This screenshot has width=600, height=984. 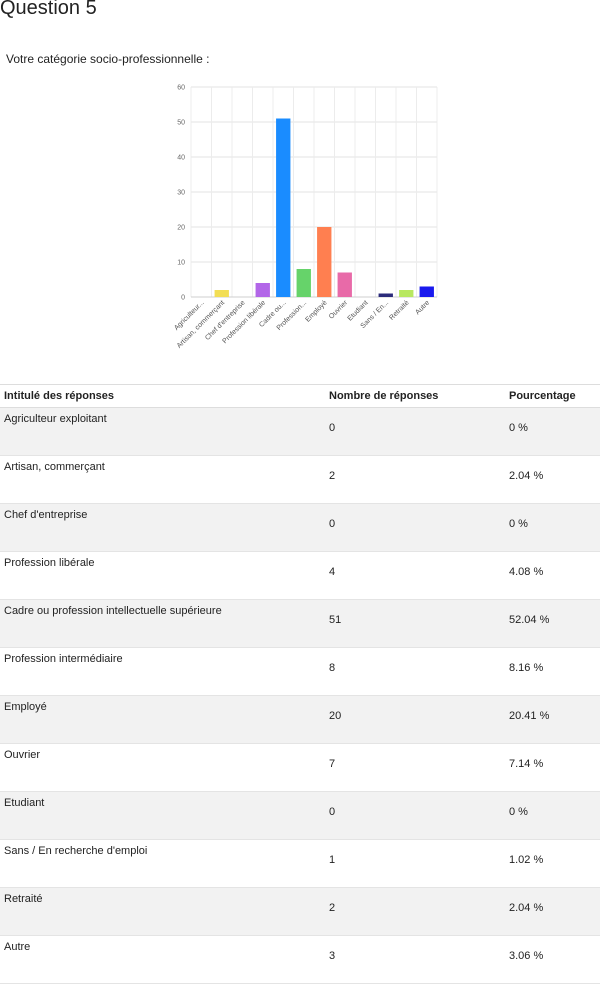 What do you see at coordinates (162, 528) in the screenshot?
I see `row-label: Chef d'entreprise` at bounding box center [162, 528].